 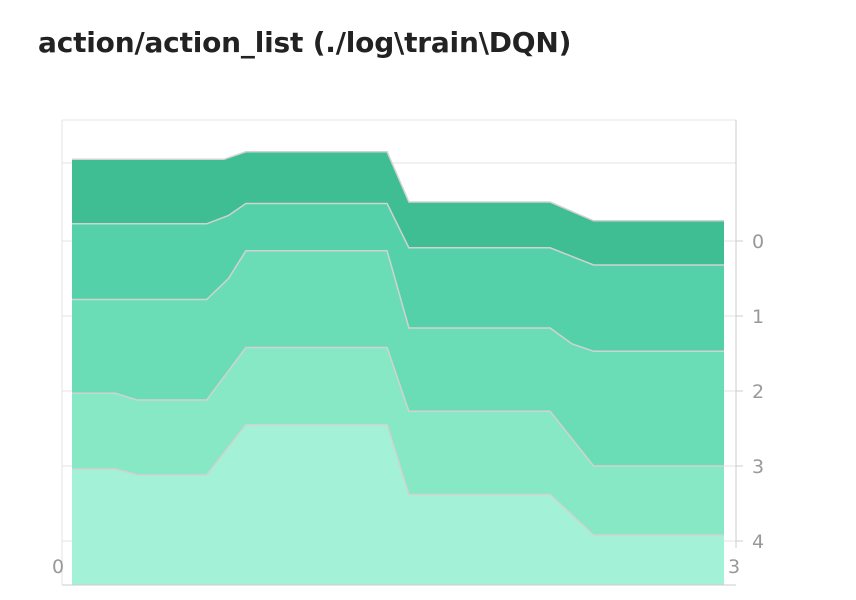 I want to click on y-tick-label-2: 2, so click(x=758, y=392).